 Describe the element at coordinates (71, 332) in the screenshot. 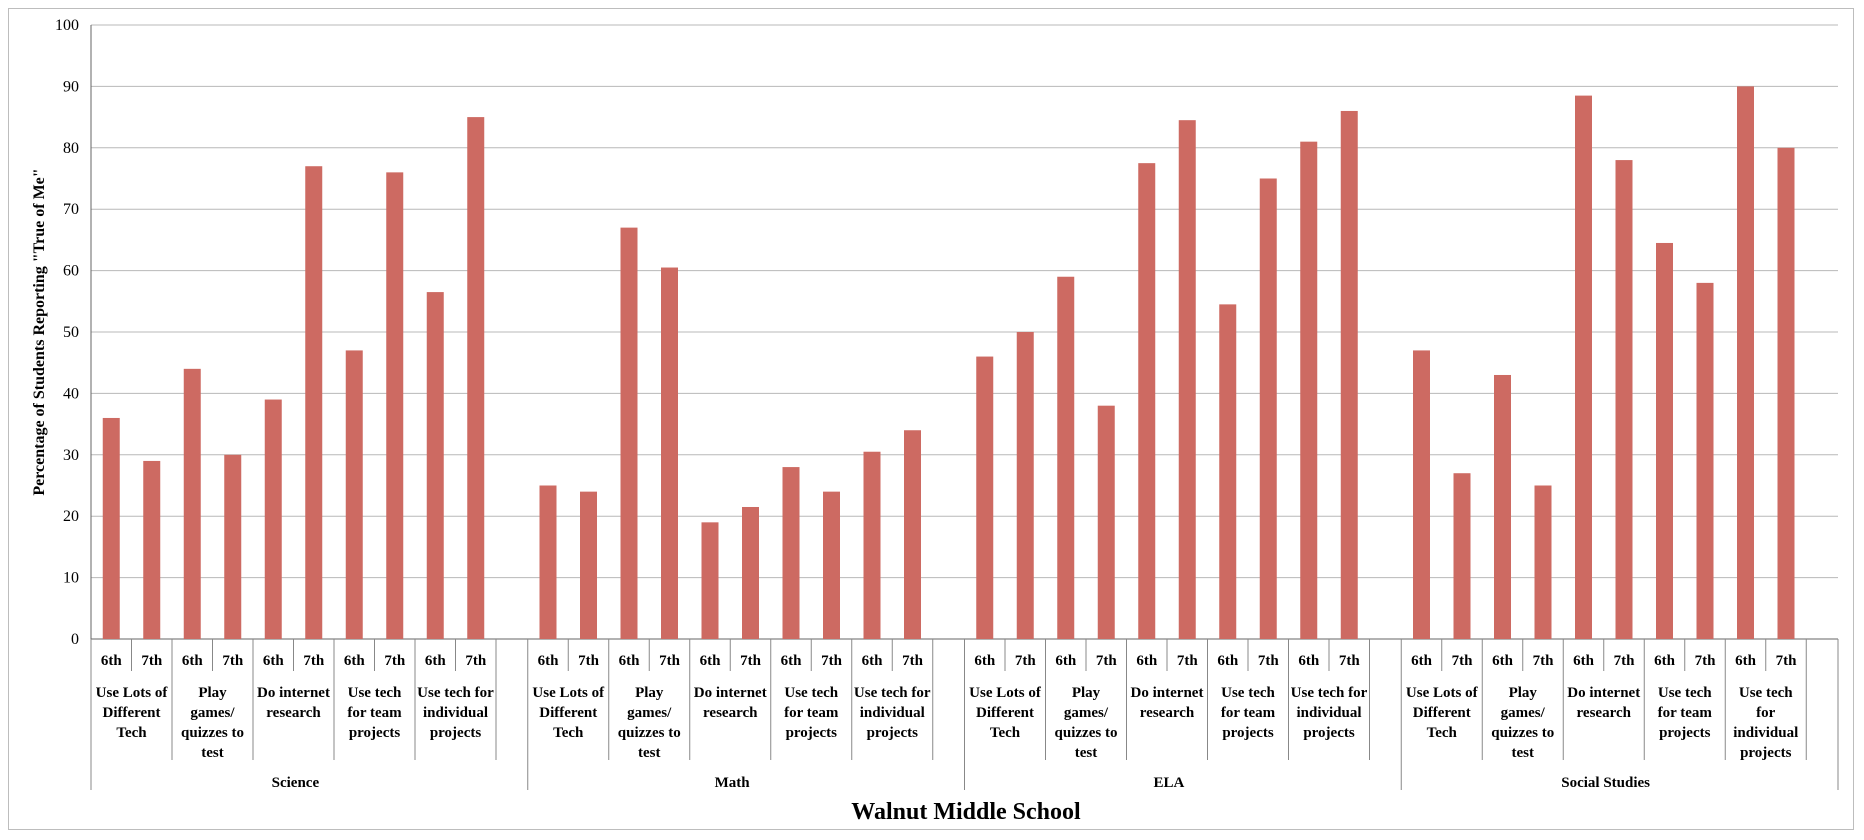

I see `y-tick-label: 50` at that location.